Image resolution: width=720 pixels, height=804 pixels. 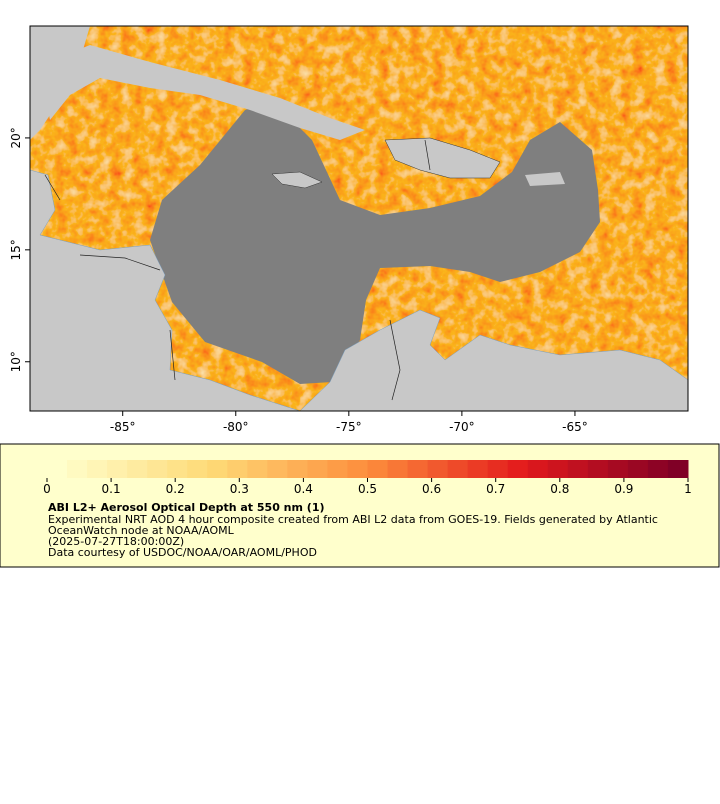 I want to click on colorbar-tick-label: 0.3, so click(x=239, y=489).